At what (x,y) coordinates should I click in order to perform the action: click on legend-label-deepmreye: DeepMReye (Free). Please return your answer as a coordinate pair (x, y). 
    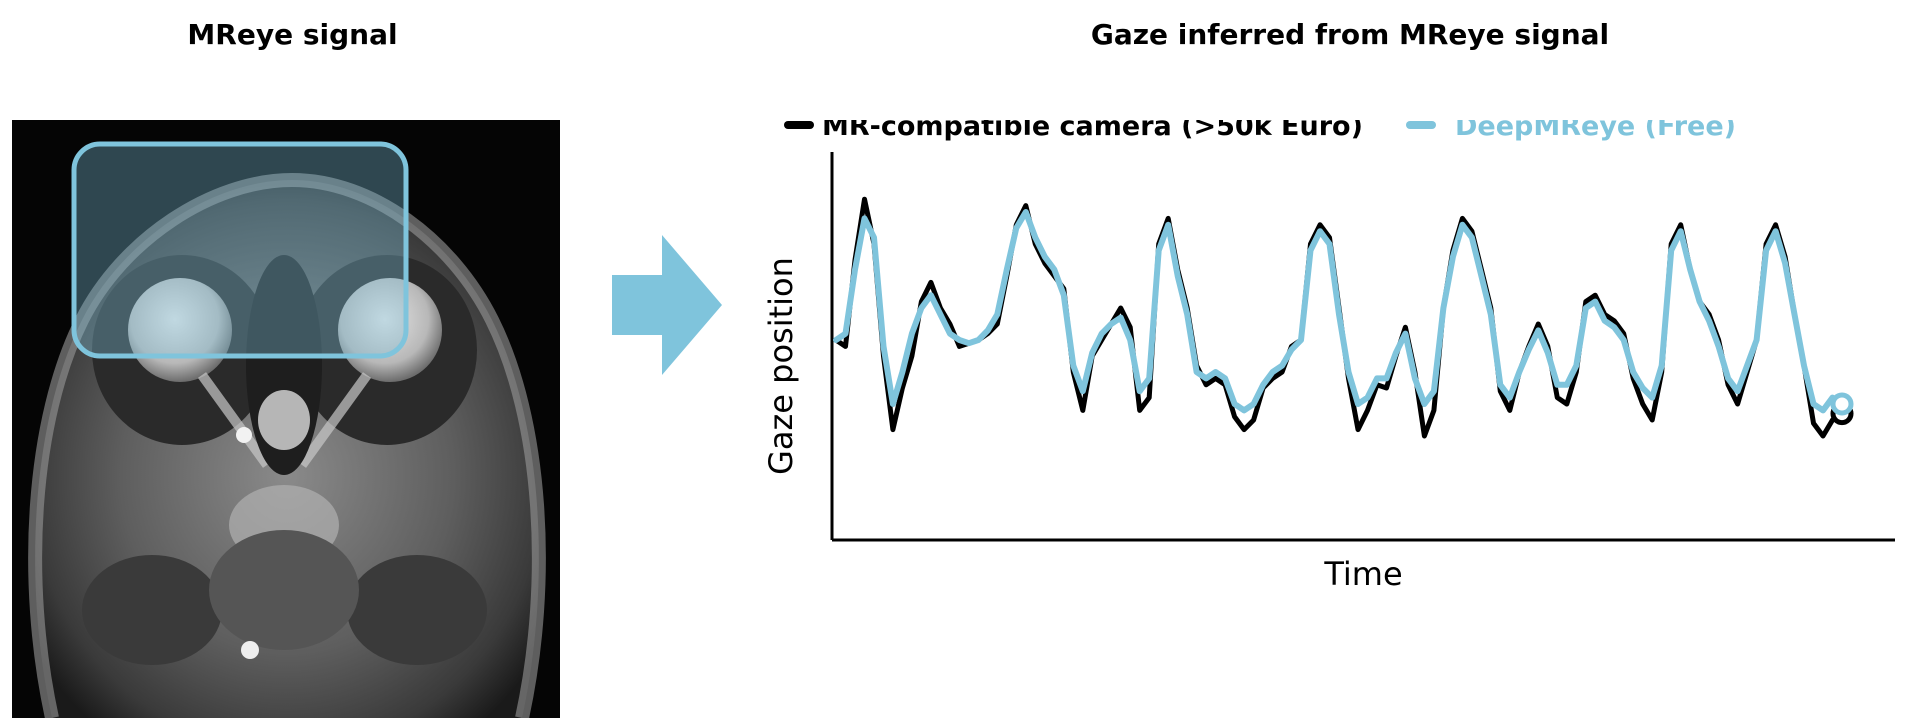
    Looking at the image, I should click on (1595, 131).